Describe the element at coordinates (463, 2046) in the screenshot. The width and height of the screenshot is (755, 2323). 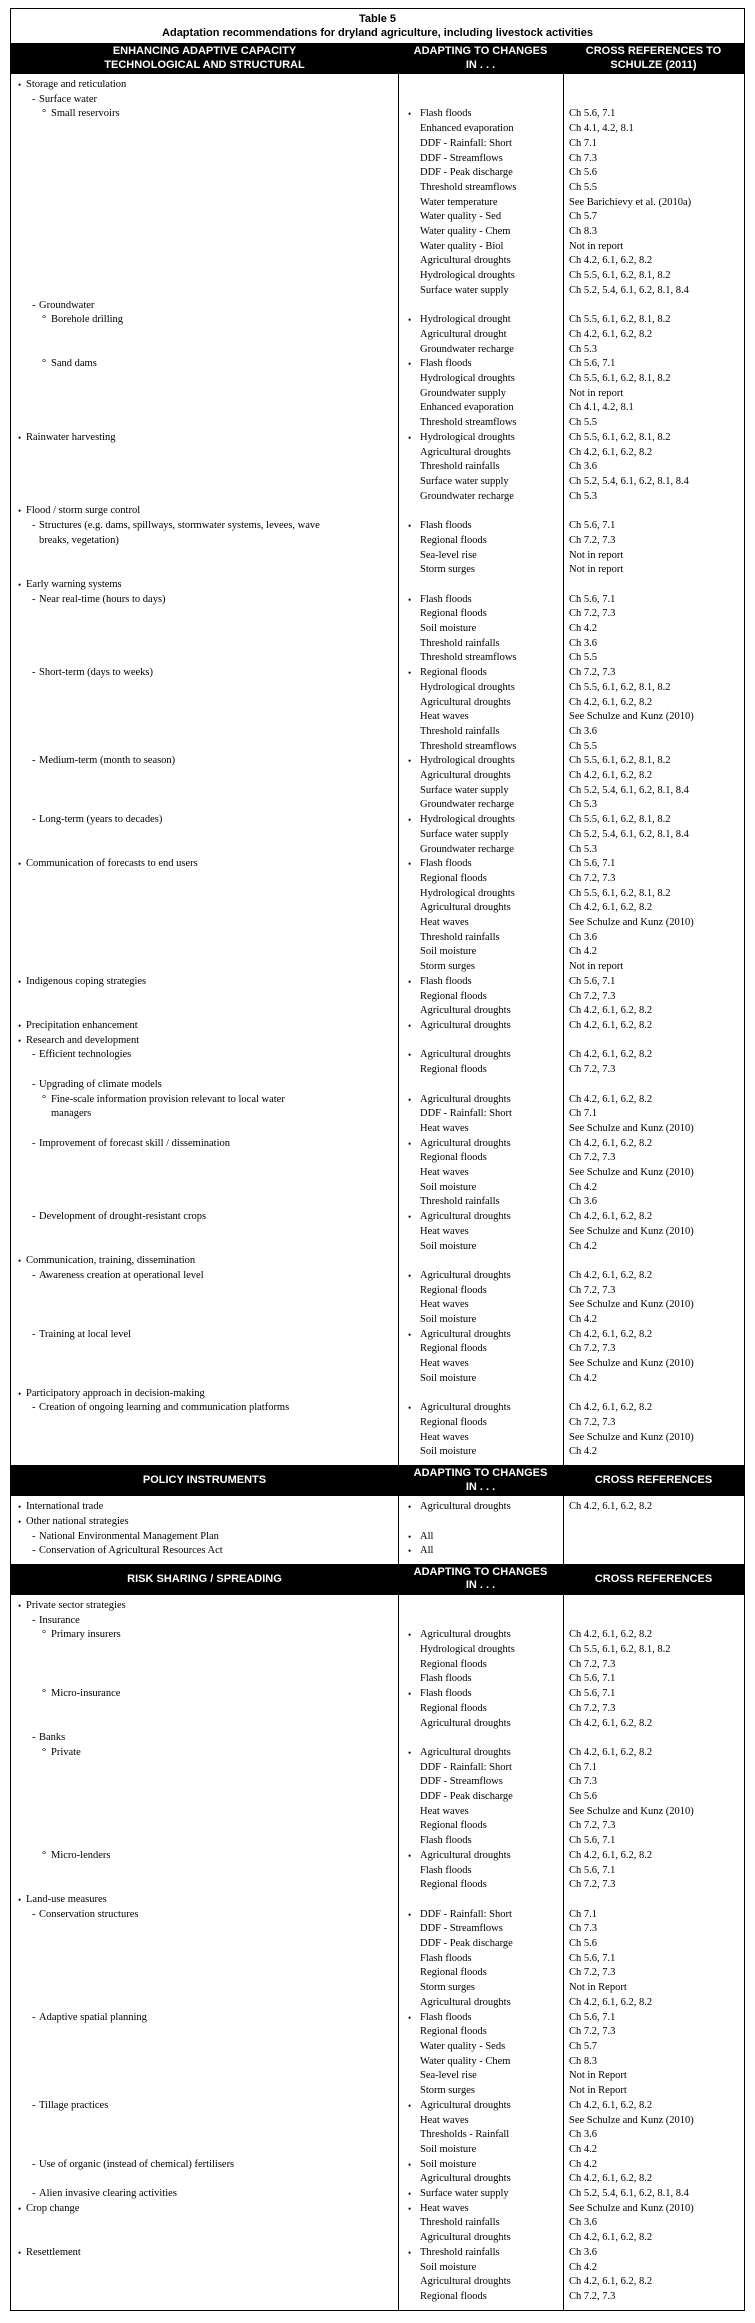
I see `change-item: Water quality - Seds` at that location.